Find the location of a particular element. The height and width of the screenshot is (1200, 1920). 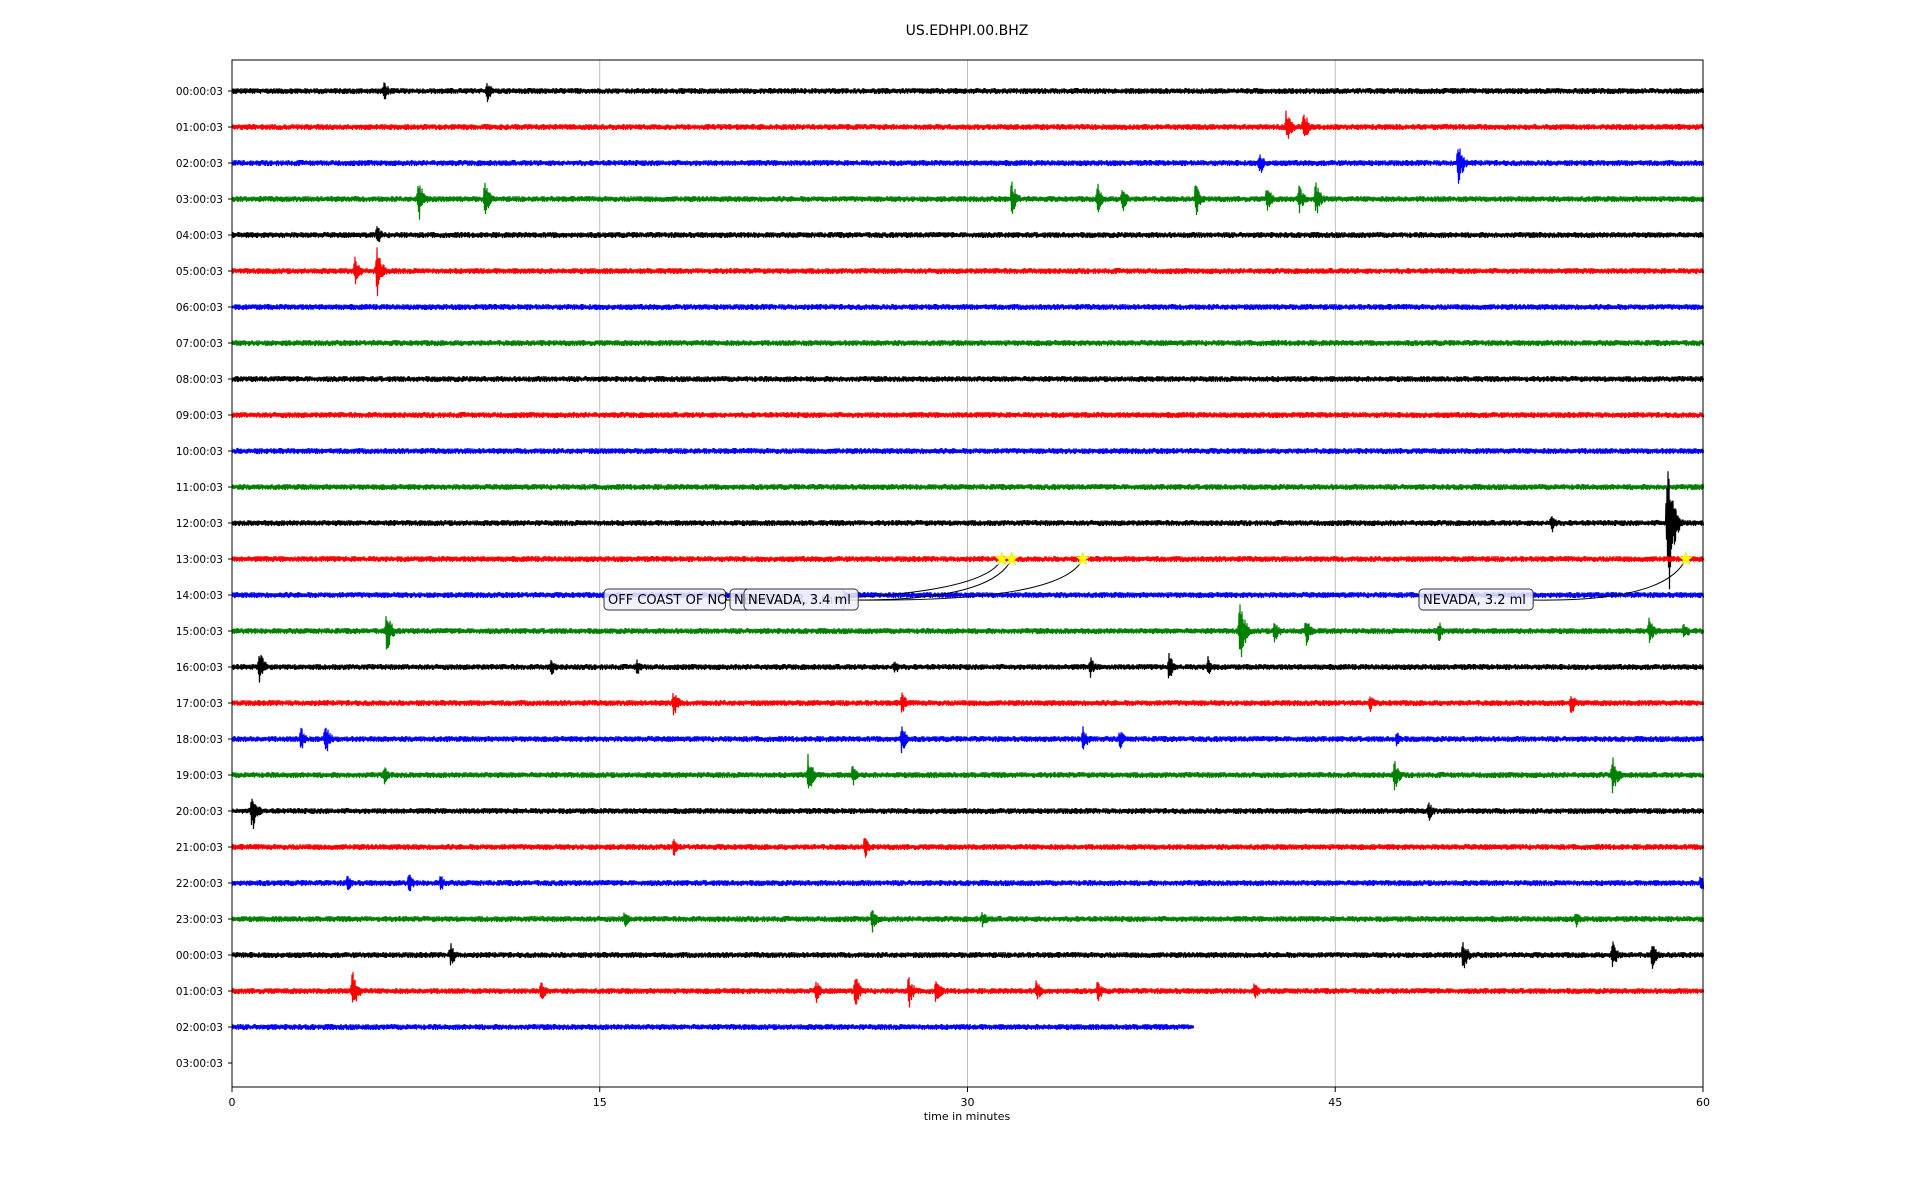

x-tick-label: 0 is located at coordinates (232, 1102).